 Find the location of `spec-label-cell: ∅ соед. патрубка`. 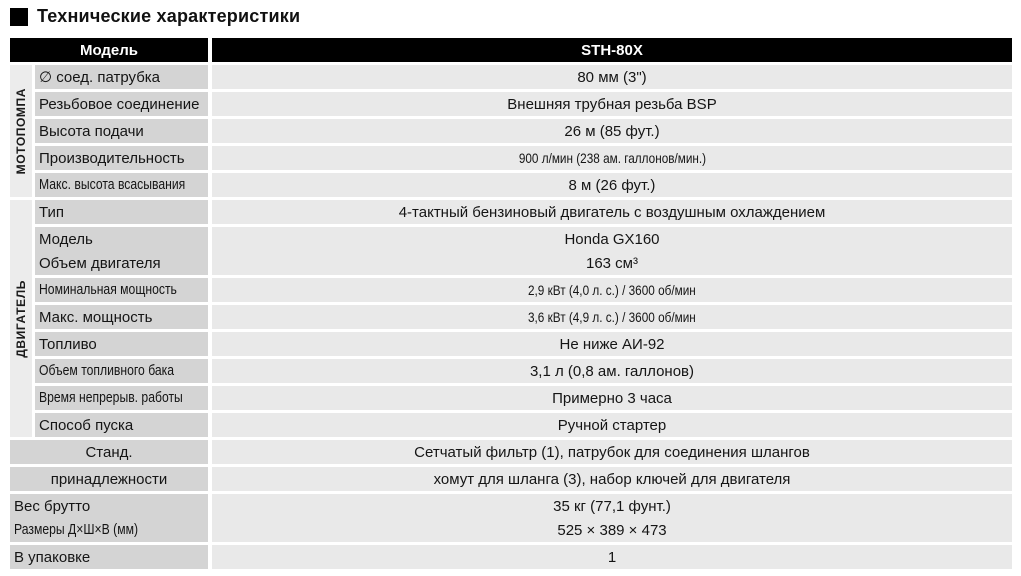

spec-label-cell: ∅ соед. патрубка is located at coordinates (121, 77).